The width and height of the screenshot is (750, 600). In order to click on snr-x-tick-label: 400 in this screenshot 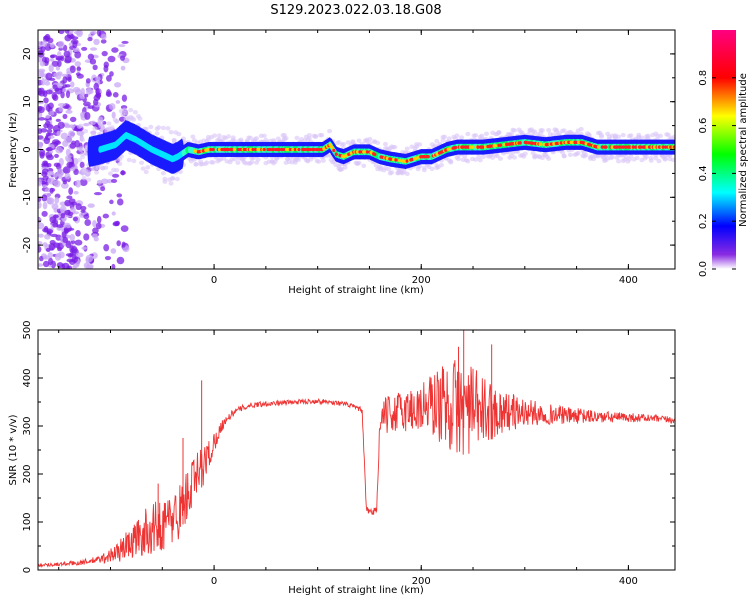, I will do `click(628, 581)`.